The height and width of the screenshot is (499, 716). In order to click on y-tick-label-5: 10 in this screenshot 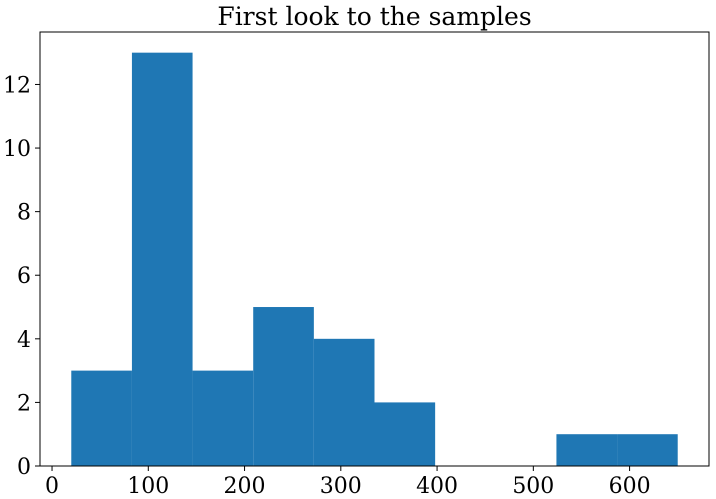, I will do `click(17, 149)`.